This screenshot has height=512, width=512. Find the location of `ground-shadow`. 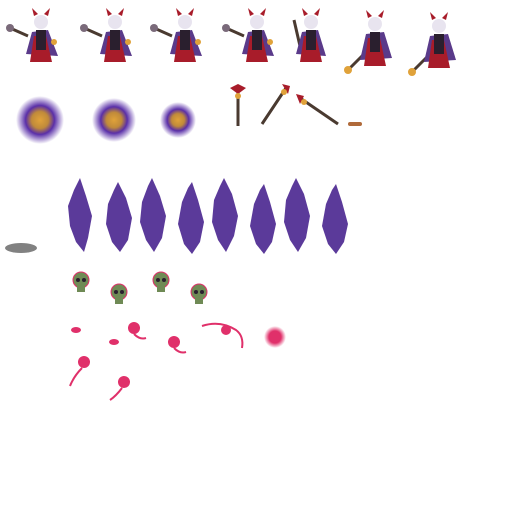

ground-shadow is located at coordinates (21, 248).